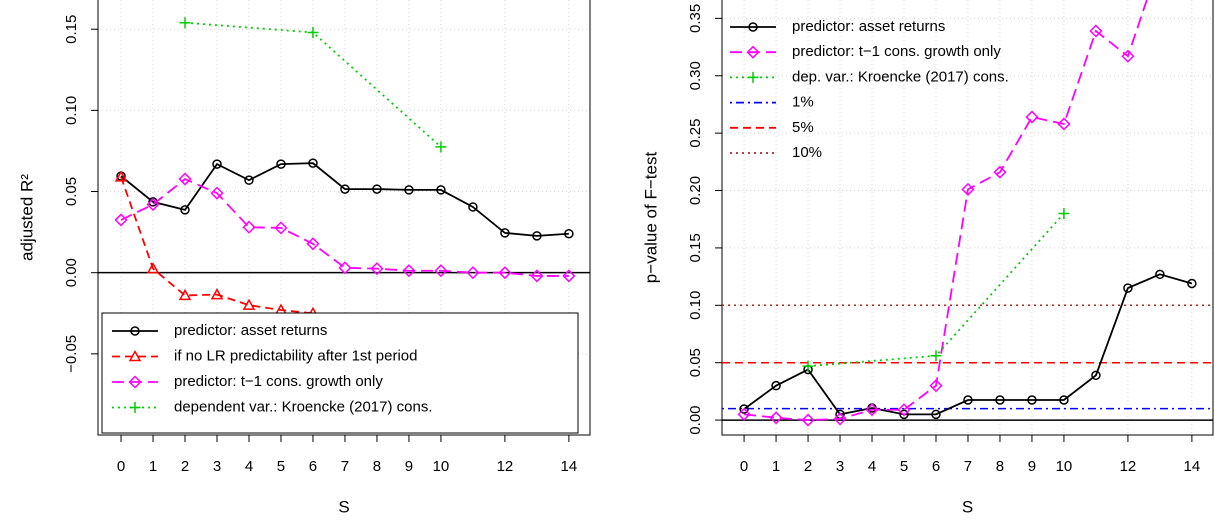 The image size is (1214, 520). Describe the element at coordinates (868, 26) in the screenshot. I see `legend-label: predictor: asset returns` at that location.